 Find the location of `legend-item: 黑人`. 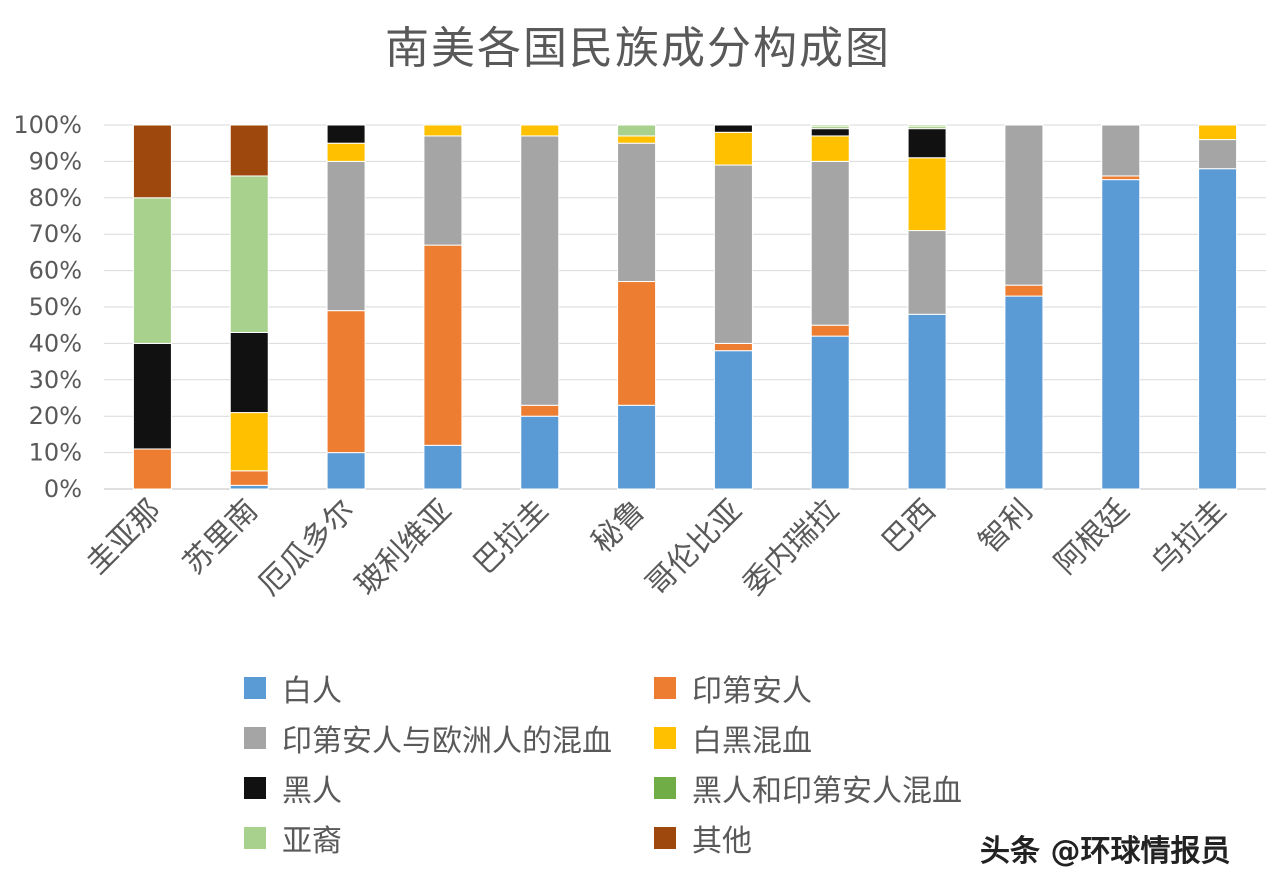

legend-item: 黑人 is located at coordinates (293, 788).